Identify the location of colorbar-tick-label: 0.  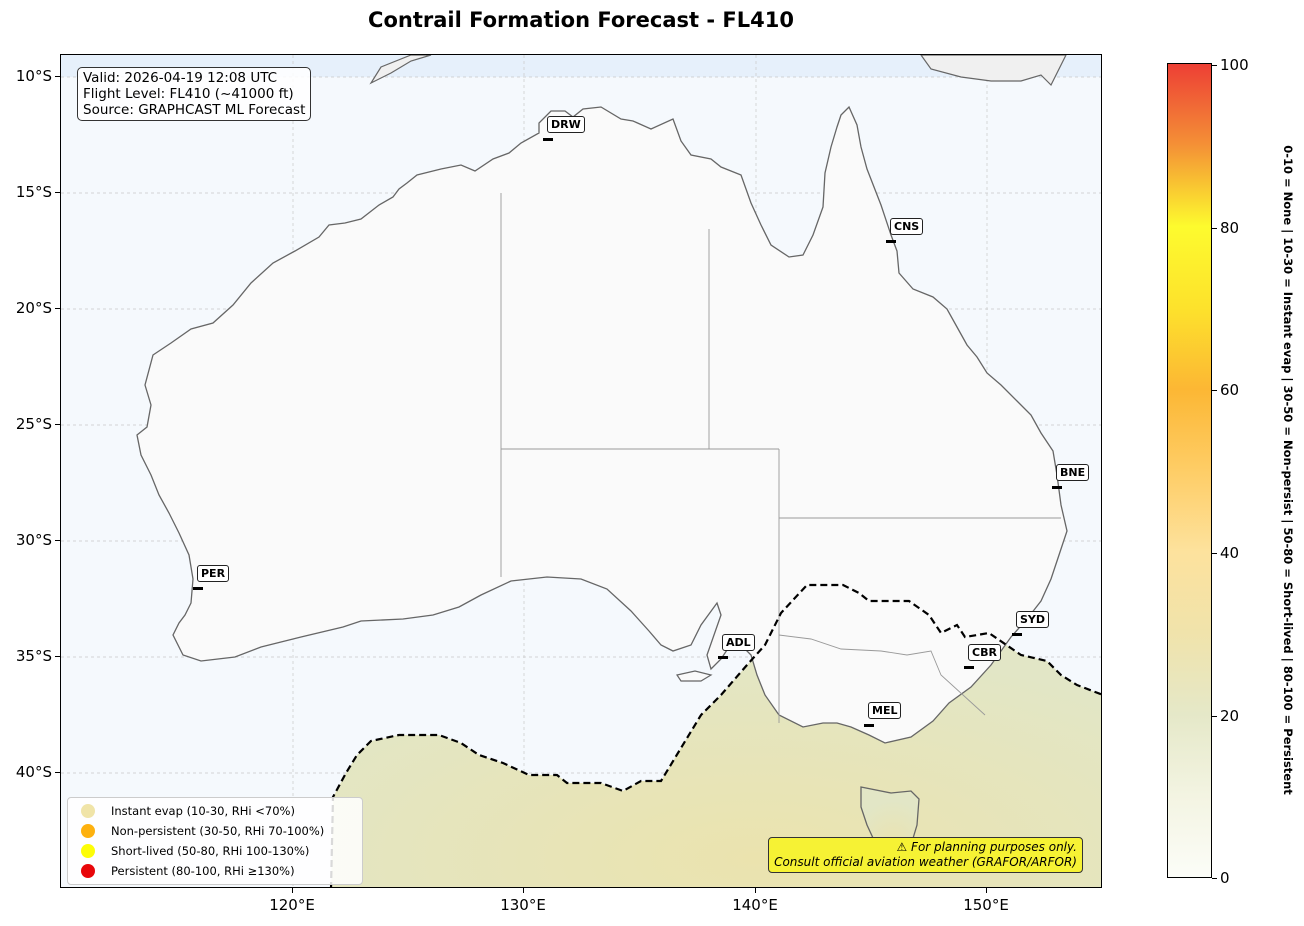
(1225, 878).